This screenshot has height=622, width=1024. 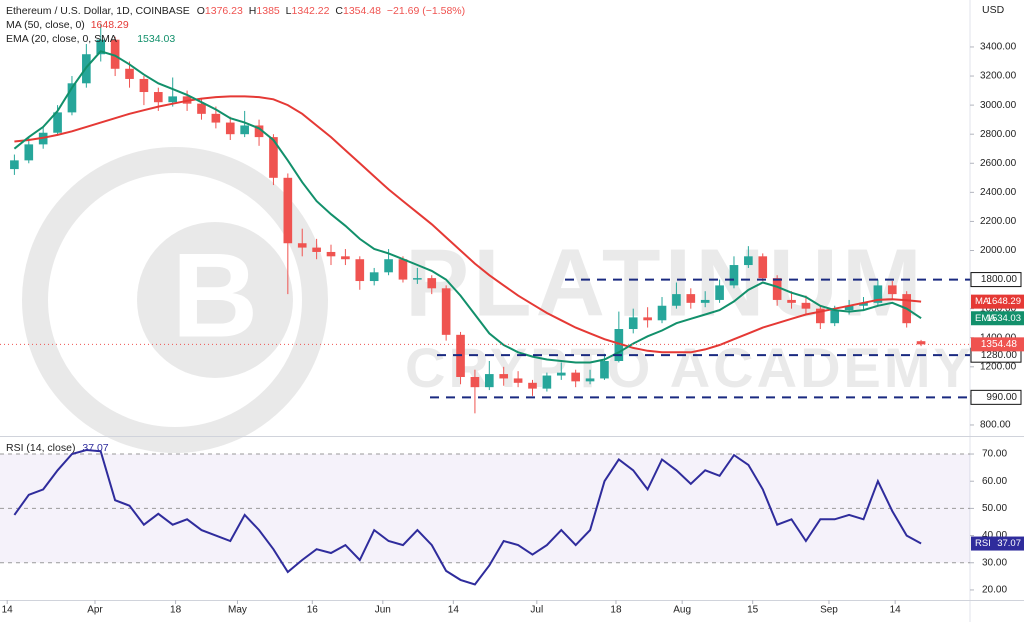 I want to click on indicator-box-name: MA, so click(x=982, y=301).